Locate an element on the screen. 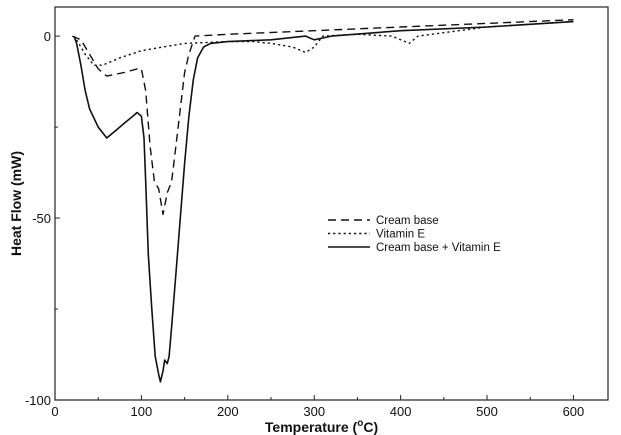 This screenshot has height=435, width=621. x-tick-label: 600 is located at coordinates (574, 411).